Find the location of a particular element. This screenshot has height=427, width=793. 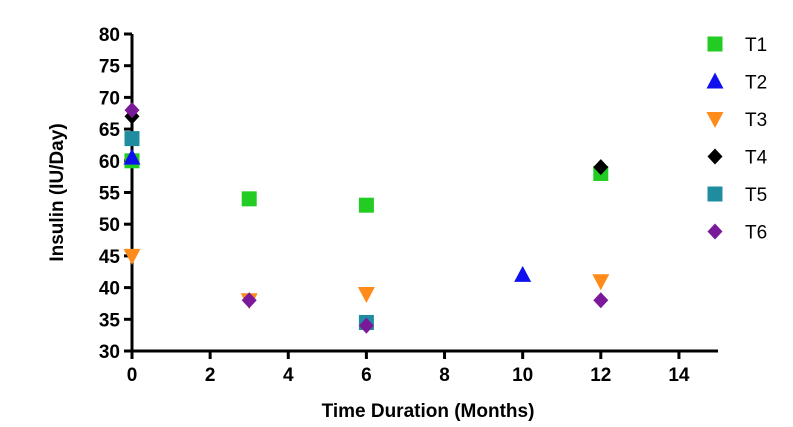

legend-item-t1: T1 is located at coordinates (737, 45).